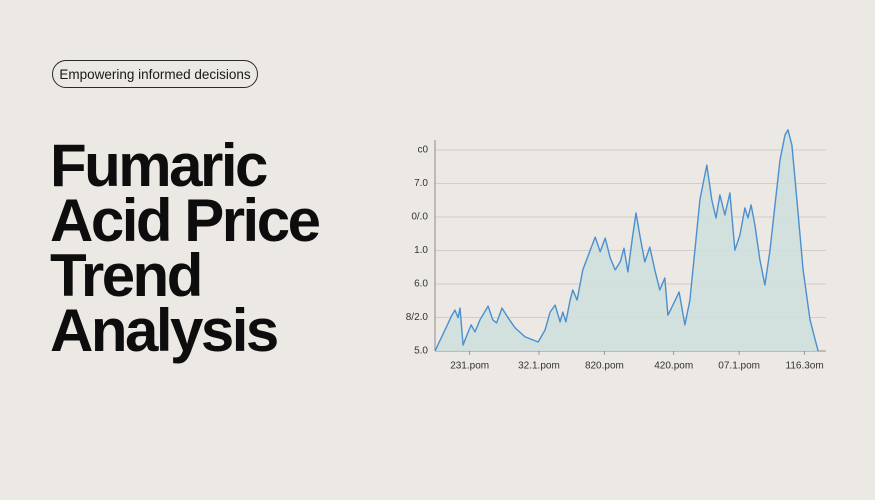  I want to click on headline-line: Analysis, so click(164, 330).